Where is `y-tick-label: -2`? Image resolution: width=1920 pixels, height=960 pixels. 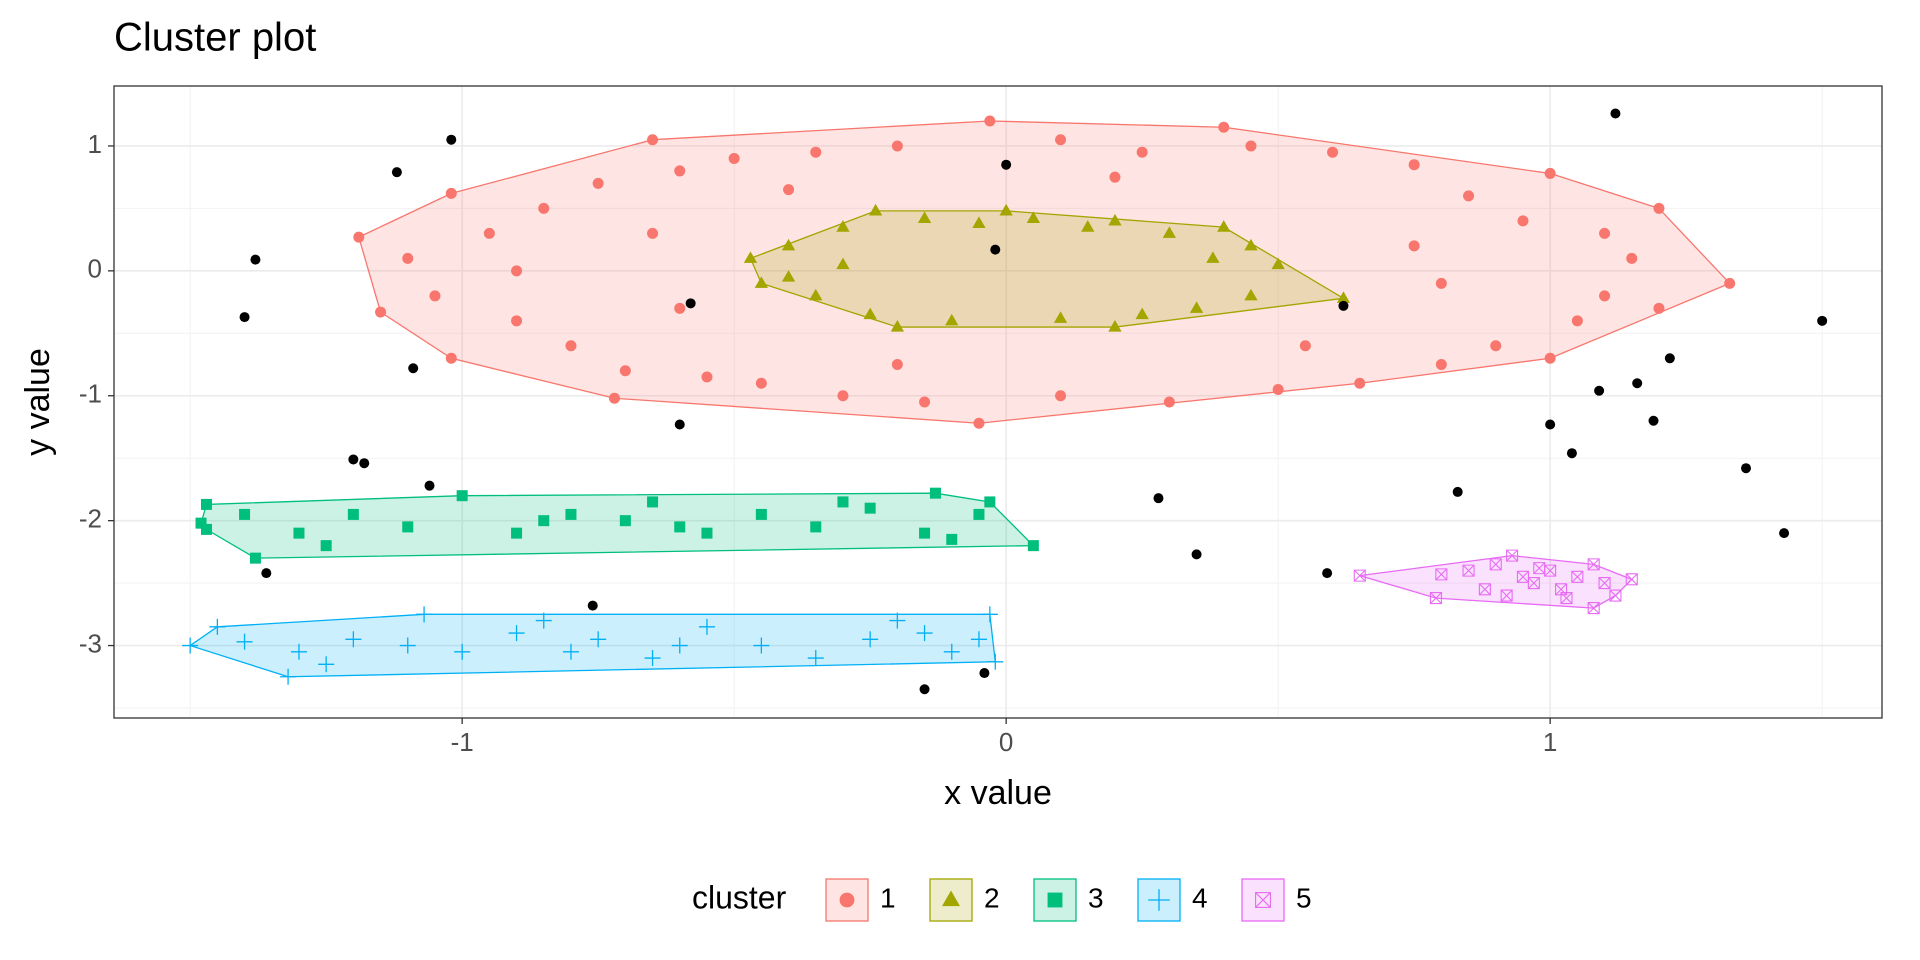
y-tick-label: -2 is located at coordinates (90, 519).